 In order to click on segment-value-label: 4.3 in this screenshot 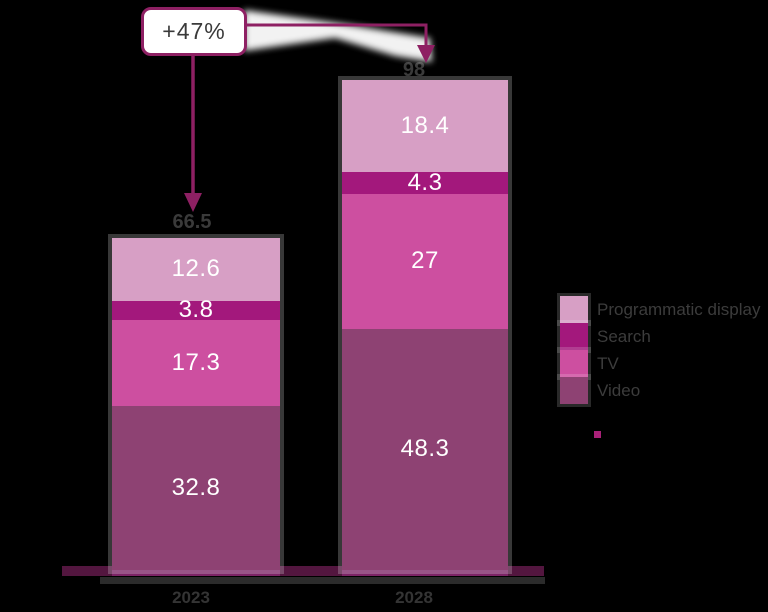, I will do `click(425, 182)`.